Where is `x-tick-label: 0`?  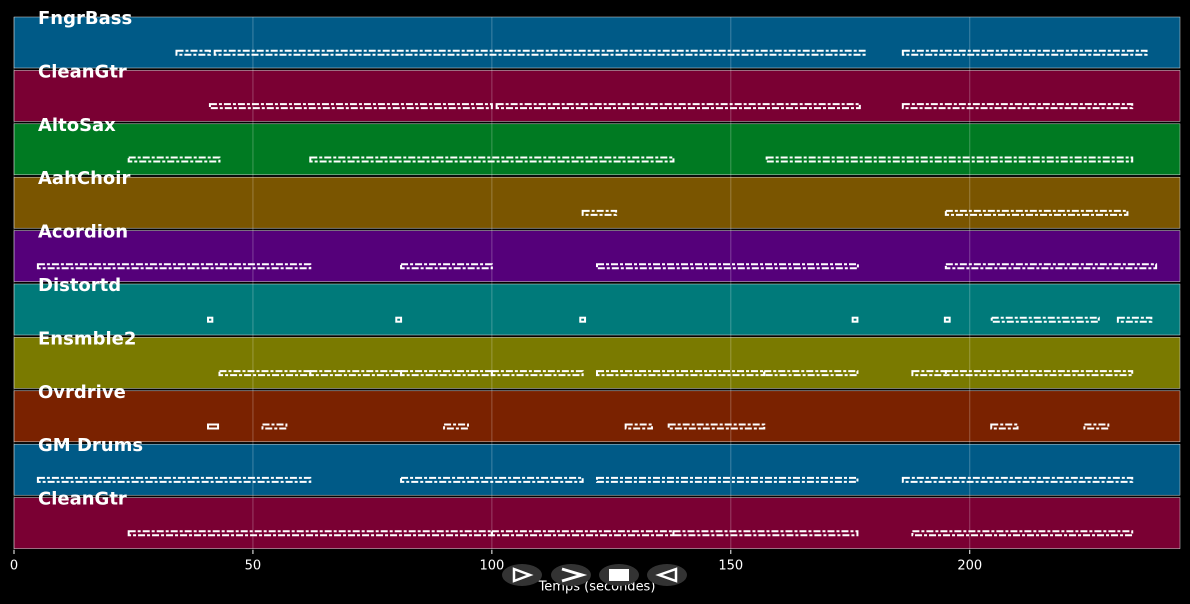
x-tick-label: 0 is located at coordinates (14, 566).